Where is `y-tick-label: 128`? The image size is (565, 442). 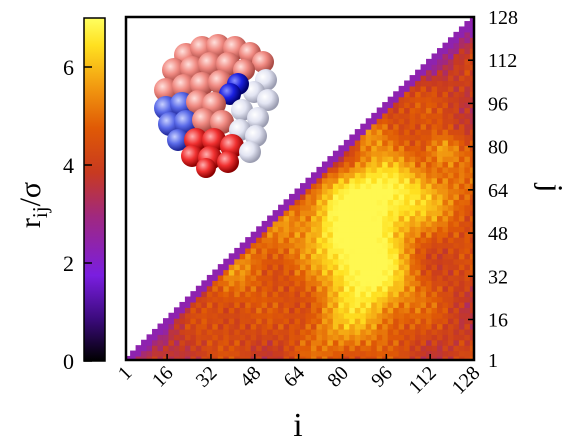 y-tick-label: 128 is located at coordinates (503, 18).